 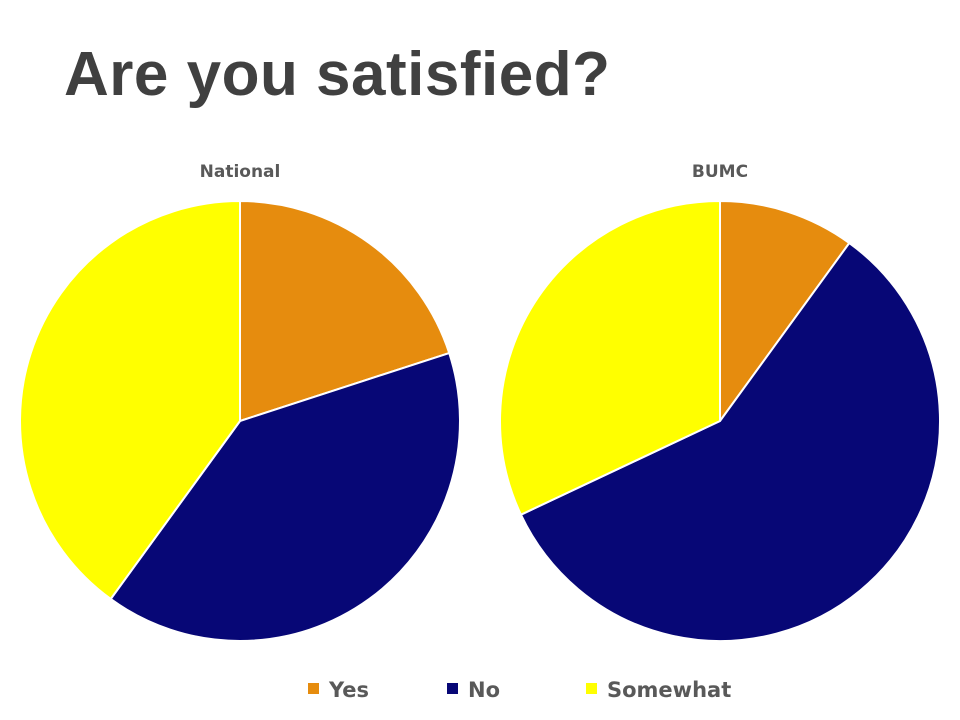 What do you see at coordinates (519, 690) in the screenshot?
I see `legend: Yes No Somewhat` at bounding box center [519, 690].